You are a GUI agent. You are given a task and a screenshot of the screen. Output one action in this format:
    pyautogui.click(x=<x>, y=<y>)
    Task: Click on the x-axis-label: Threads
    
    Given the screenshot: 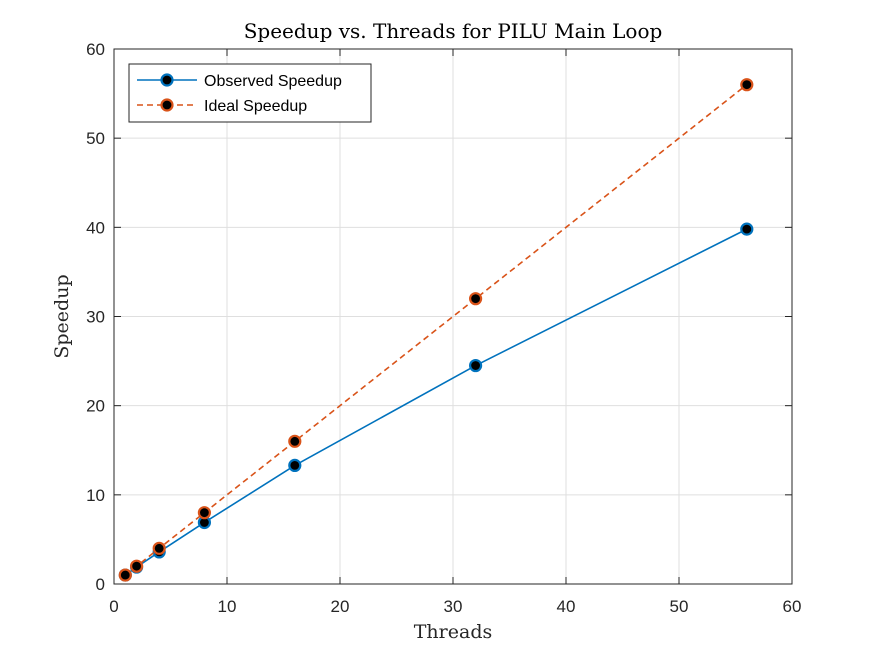 What is the action you would take?
    pyautogui.click(x=453, y=632)
    